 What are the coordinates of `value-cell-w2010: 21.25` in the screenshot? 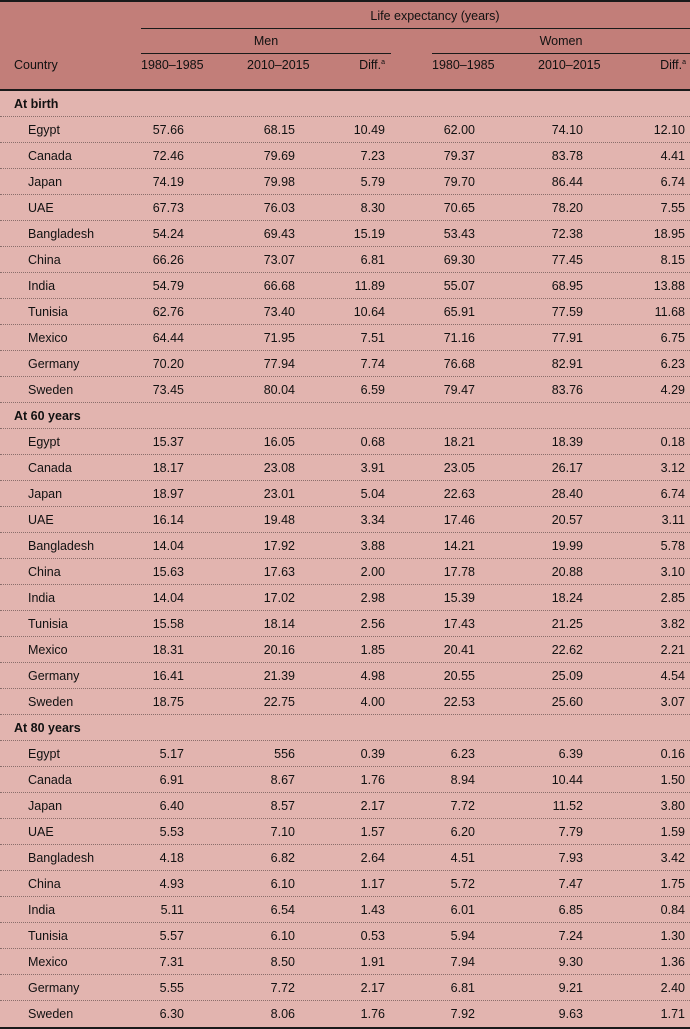 It's located at (567, 624).